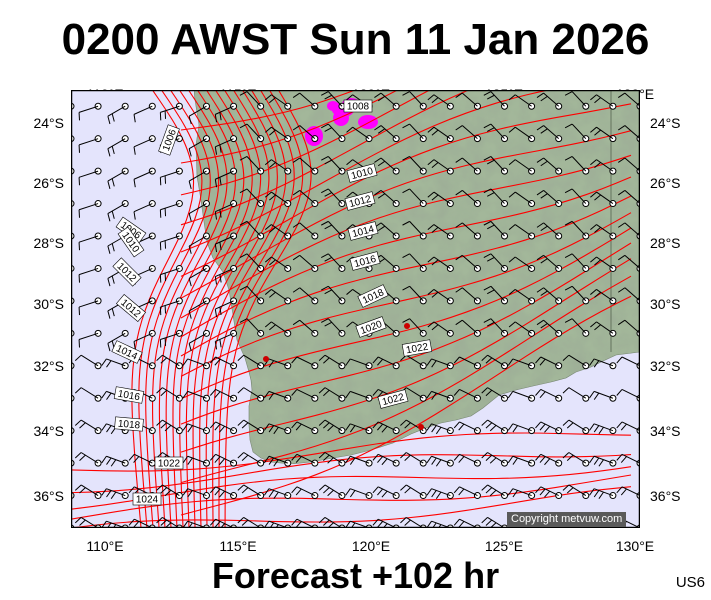 This screenshot has height=600, width=711. Describe the element at coordinates (48, 243) in the screenshot. I see `lat-label-left-28: 28°S` at that location.